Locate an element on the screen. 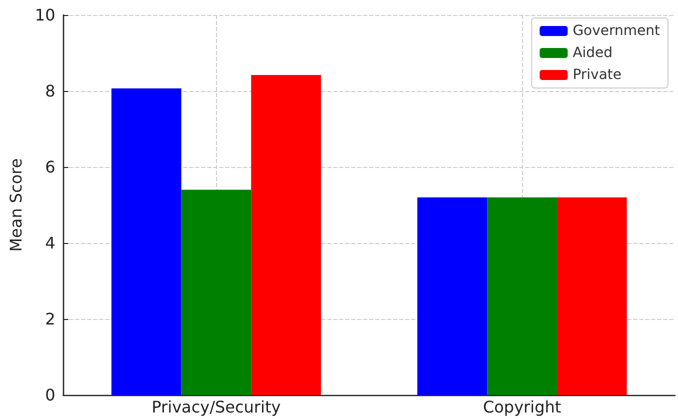 Image resolution: width=678 pixels, height=419 pixels. x-tick-label: Privacy/Security is located at coordinates (216, 407).